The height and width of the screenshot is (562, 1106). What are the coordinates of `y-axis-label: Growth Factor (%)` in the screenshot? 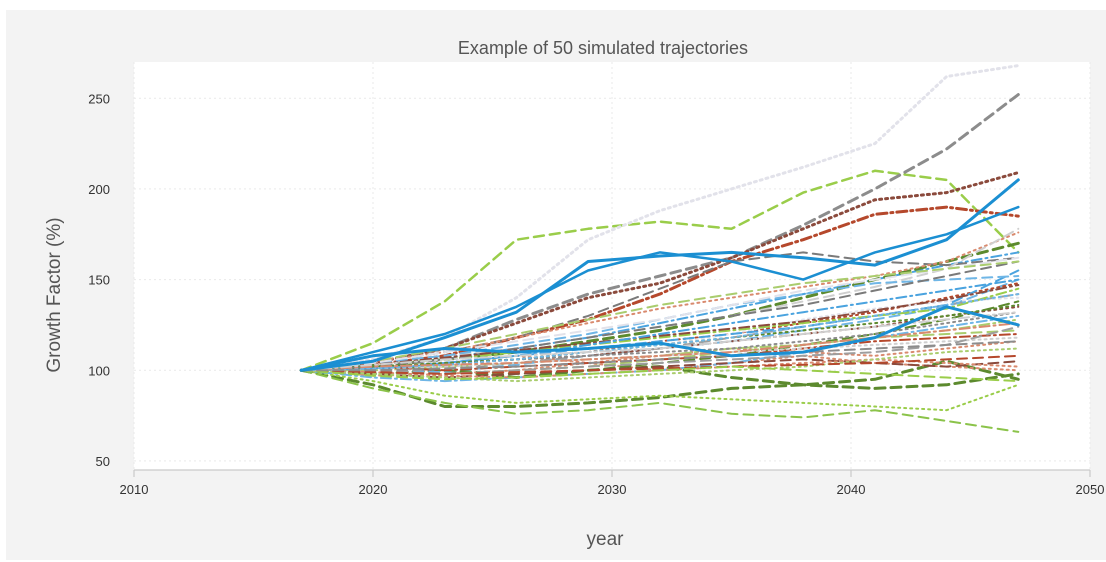 It's located at (54, 294).